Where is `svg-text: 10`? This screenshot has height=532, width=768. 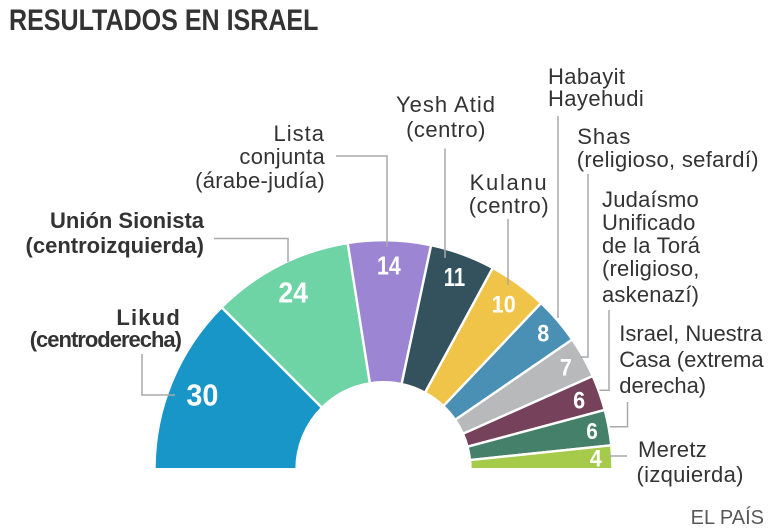 svg-text: 10 is located at coordinates (504, 303).